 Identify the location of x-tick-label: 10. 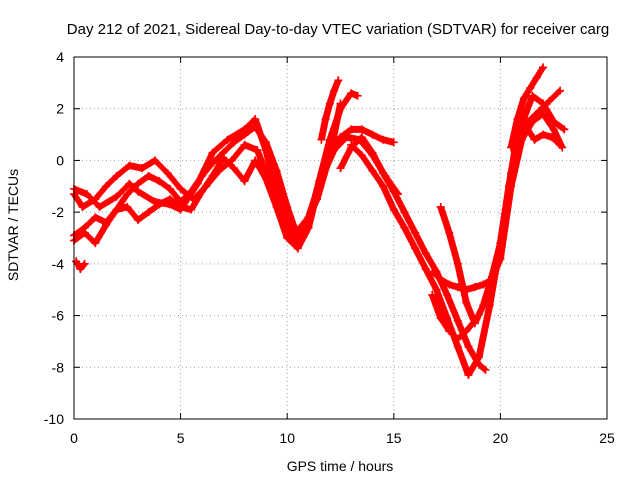
(287, 438).